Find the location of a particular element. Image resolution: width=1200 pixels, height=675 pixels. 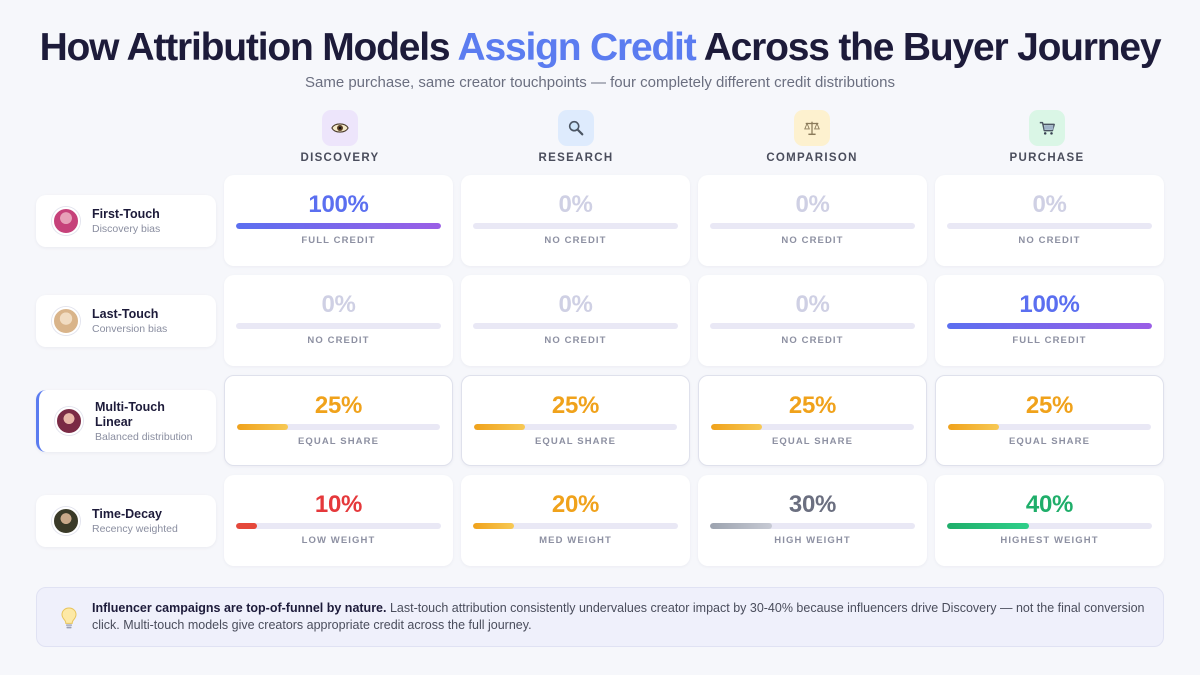

credit-cell-time-decay-purchase: 40% HIGHEST WEIGHT is located at coordinates (1049, 520).